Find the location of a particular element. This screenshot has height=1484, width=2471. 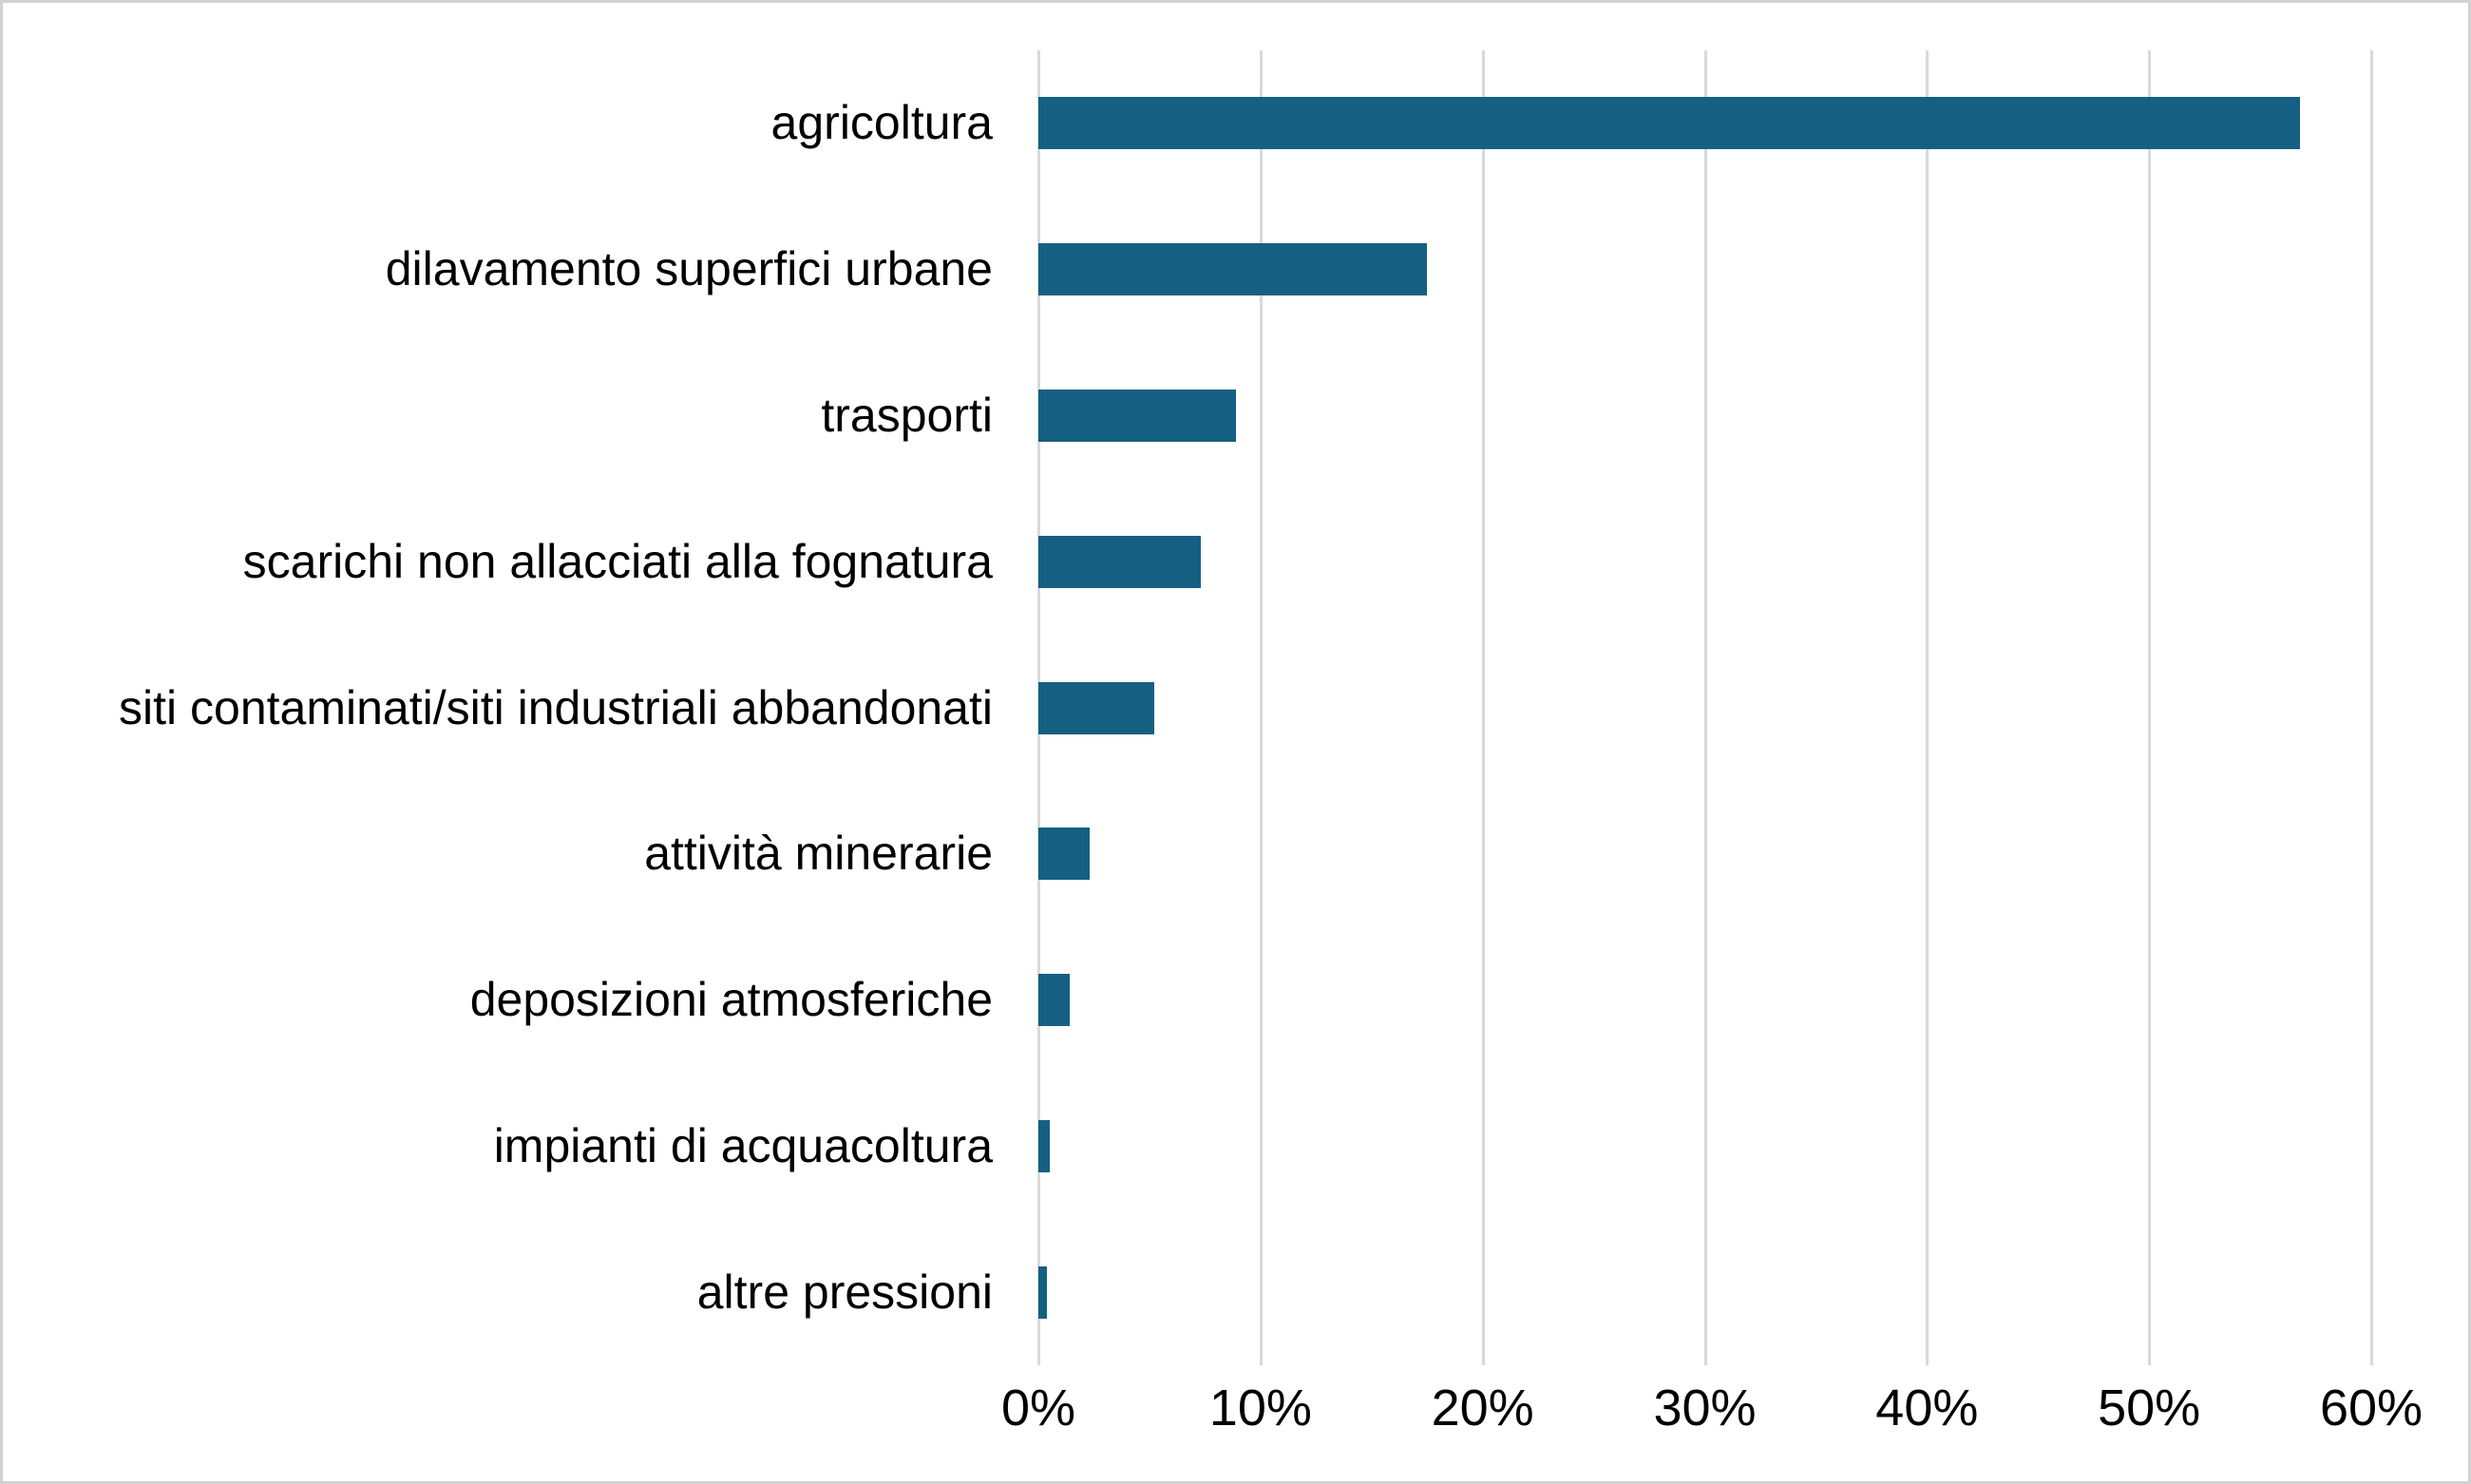

category-label: dilavamento superfici urbane is located at coordinates (689, 269).